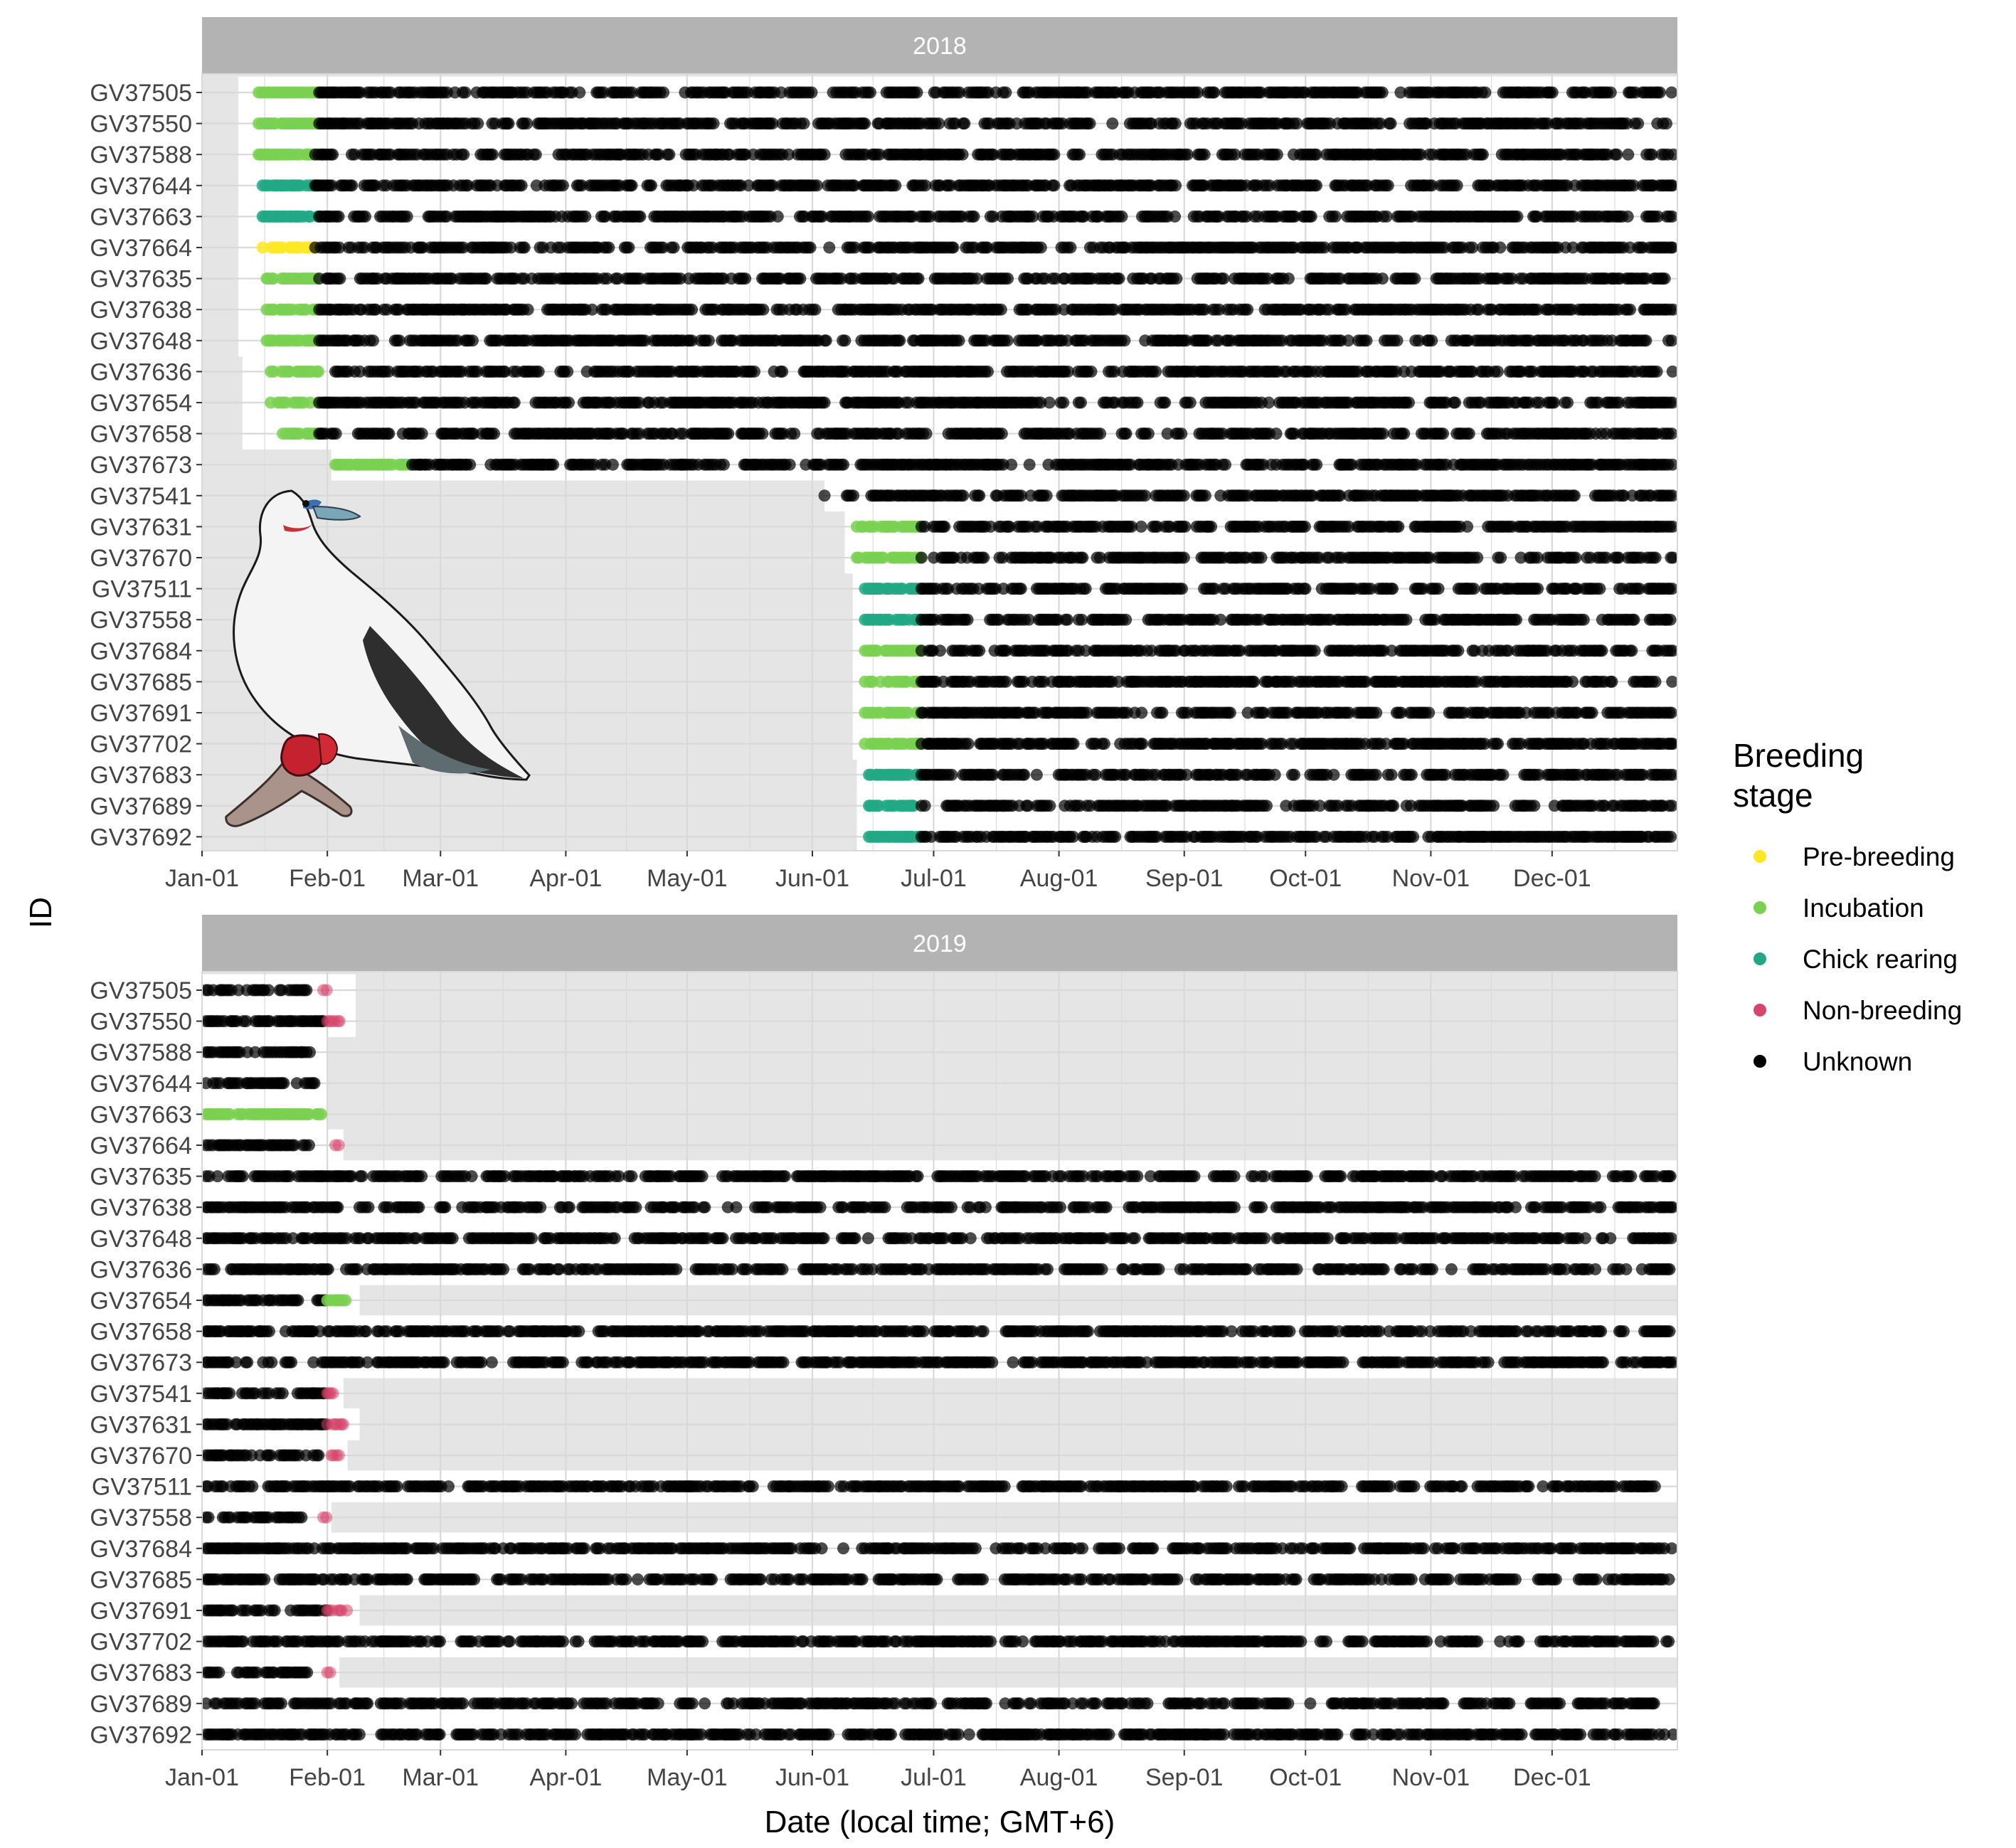 The image size is (2016, 1848). What do you see at coordinates (318, 371) in the screenshot?
I see `point-GV37636-incubation` at bounding box center [318, 371].